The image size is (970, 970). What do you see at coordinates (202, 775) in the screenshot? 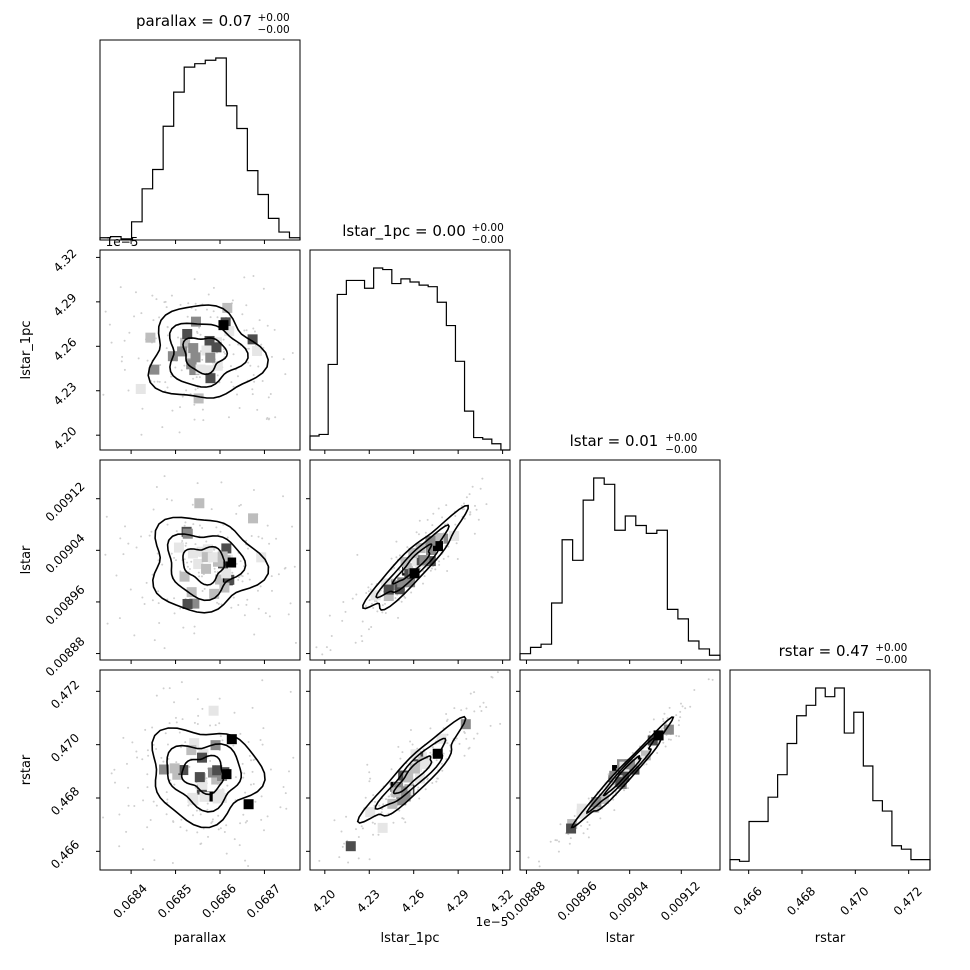
I see `contour-outer` at bounding box center [202, 775].